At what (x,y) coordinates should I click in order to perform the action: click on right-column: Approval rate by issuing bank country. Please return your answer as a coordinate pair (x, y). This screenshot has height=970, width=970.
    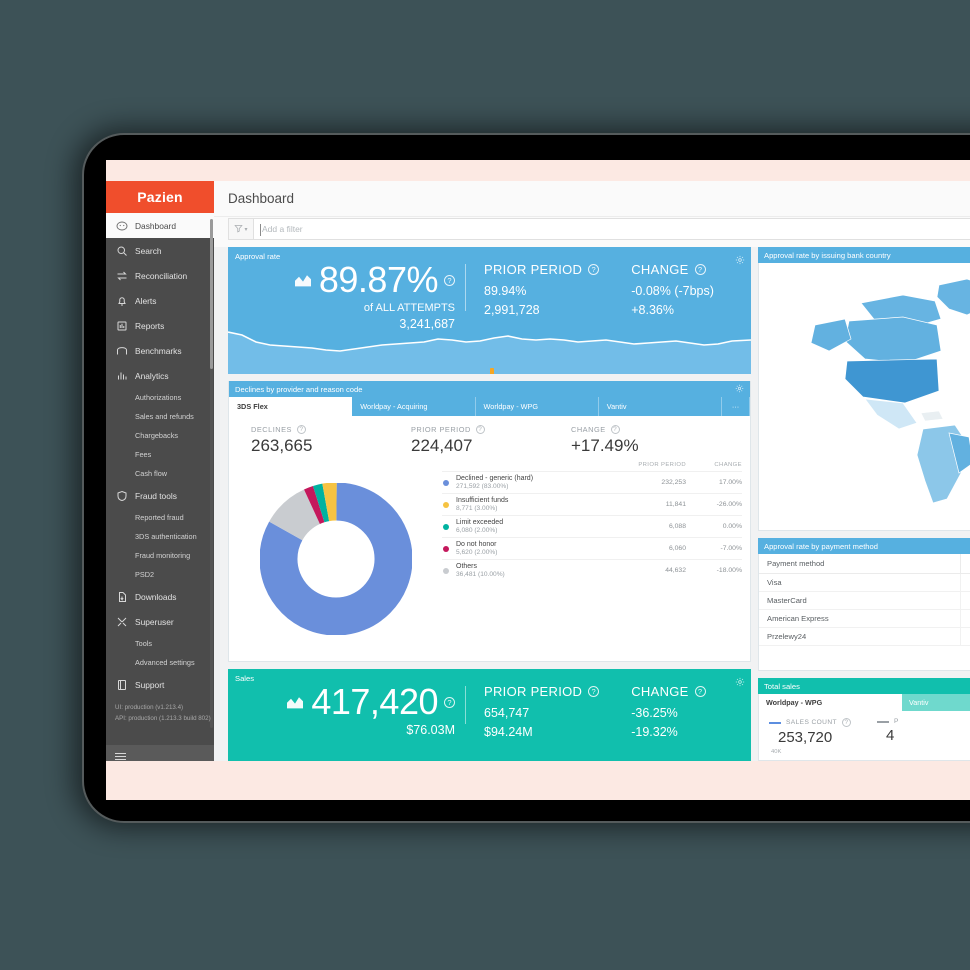
    Looking at the image, I should click on (864, 504).